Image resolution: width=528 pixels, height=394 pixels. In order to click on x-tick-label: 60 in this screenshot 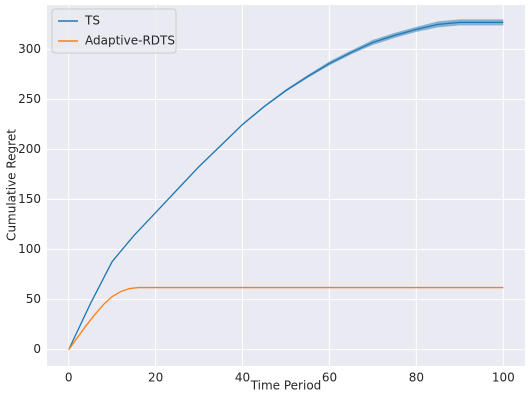, I will do `click(329, 378)`.